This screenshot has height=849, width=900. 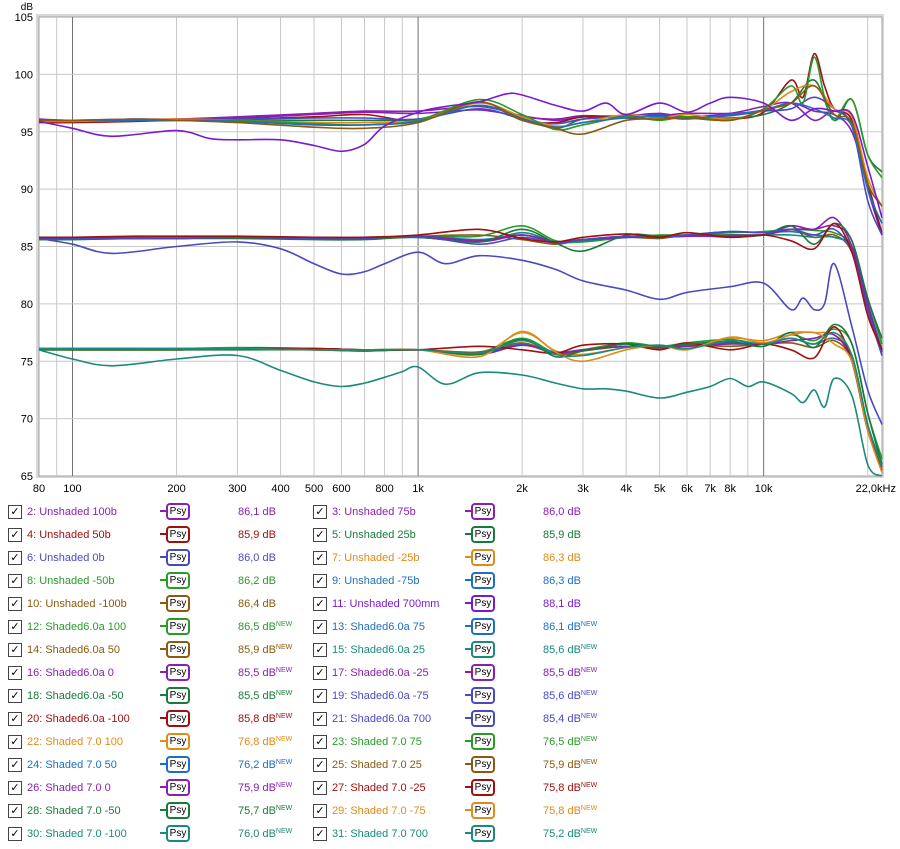 I want to click on series-name: 5: Unshaded 25b, so click(x=374, y=535).